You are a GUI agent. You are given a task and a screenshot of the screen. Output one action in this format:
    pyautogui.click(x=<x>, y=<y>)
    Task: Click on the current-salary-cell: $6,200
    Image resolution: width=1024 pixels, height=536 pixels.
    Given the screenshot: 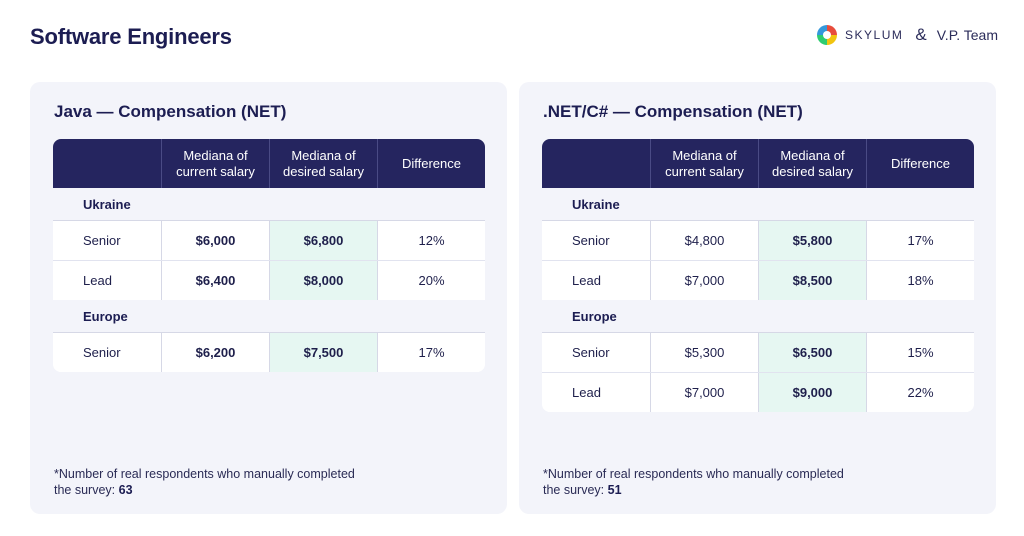 What is the action you would take?
    pyautogui.click(x=215, y=352)
    